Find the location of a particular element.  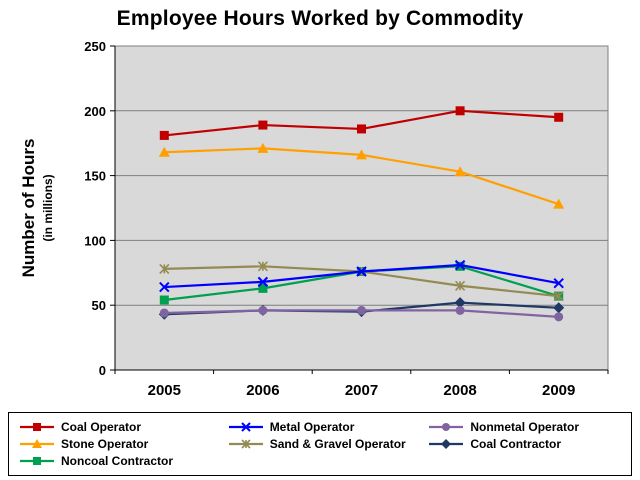

legend-label: Sand & Gravel Operator is located at coordinates (337, 444).